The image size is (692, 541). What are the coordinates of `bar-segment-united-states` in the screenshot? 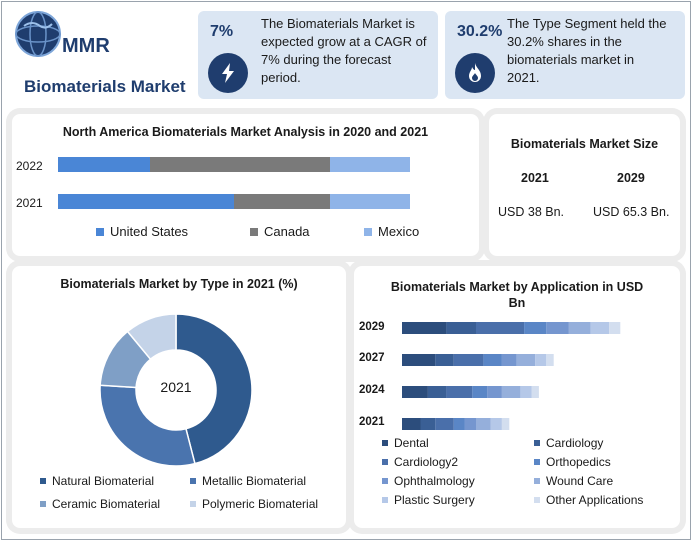 It's located at (146, 201).